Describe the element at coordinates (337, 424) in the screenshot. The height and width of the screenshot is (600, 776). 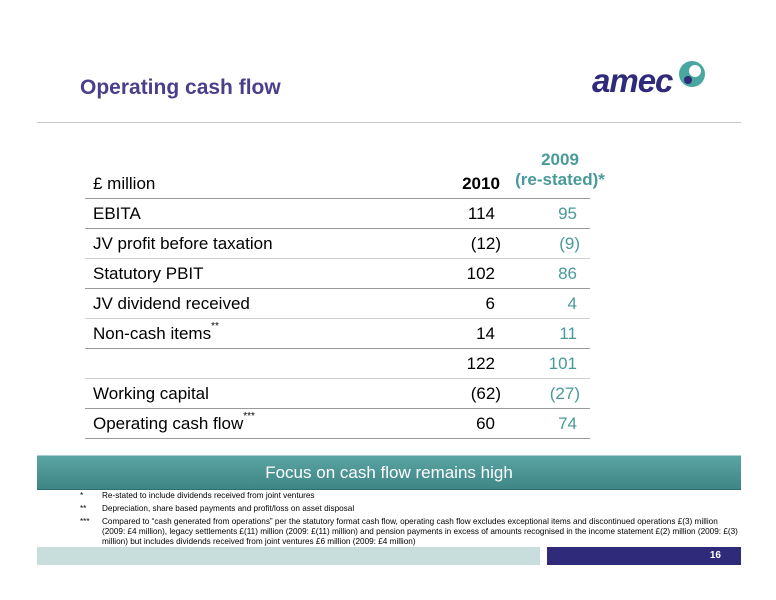
I see `table-row-total: Operating cash flow*** 60 74` at that location.